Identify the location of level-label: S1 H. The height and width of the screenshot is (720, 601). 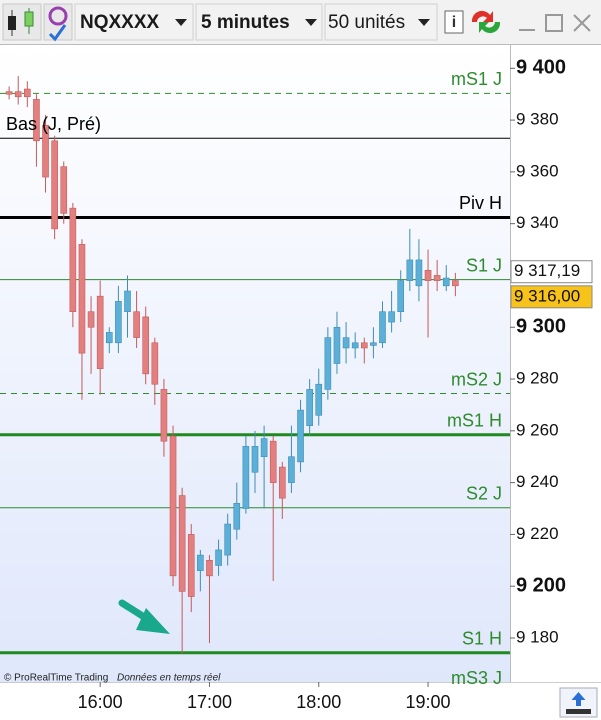
(482, 638).